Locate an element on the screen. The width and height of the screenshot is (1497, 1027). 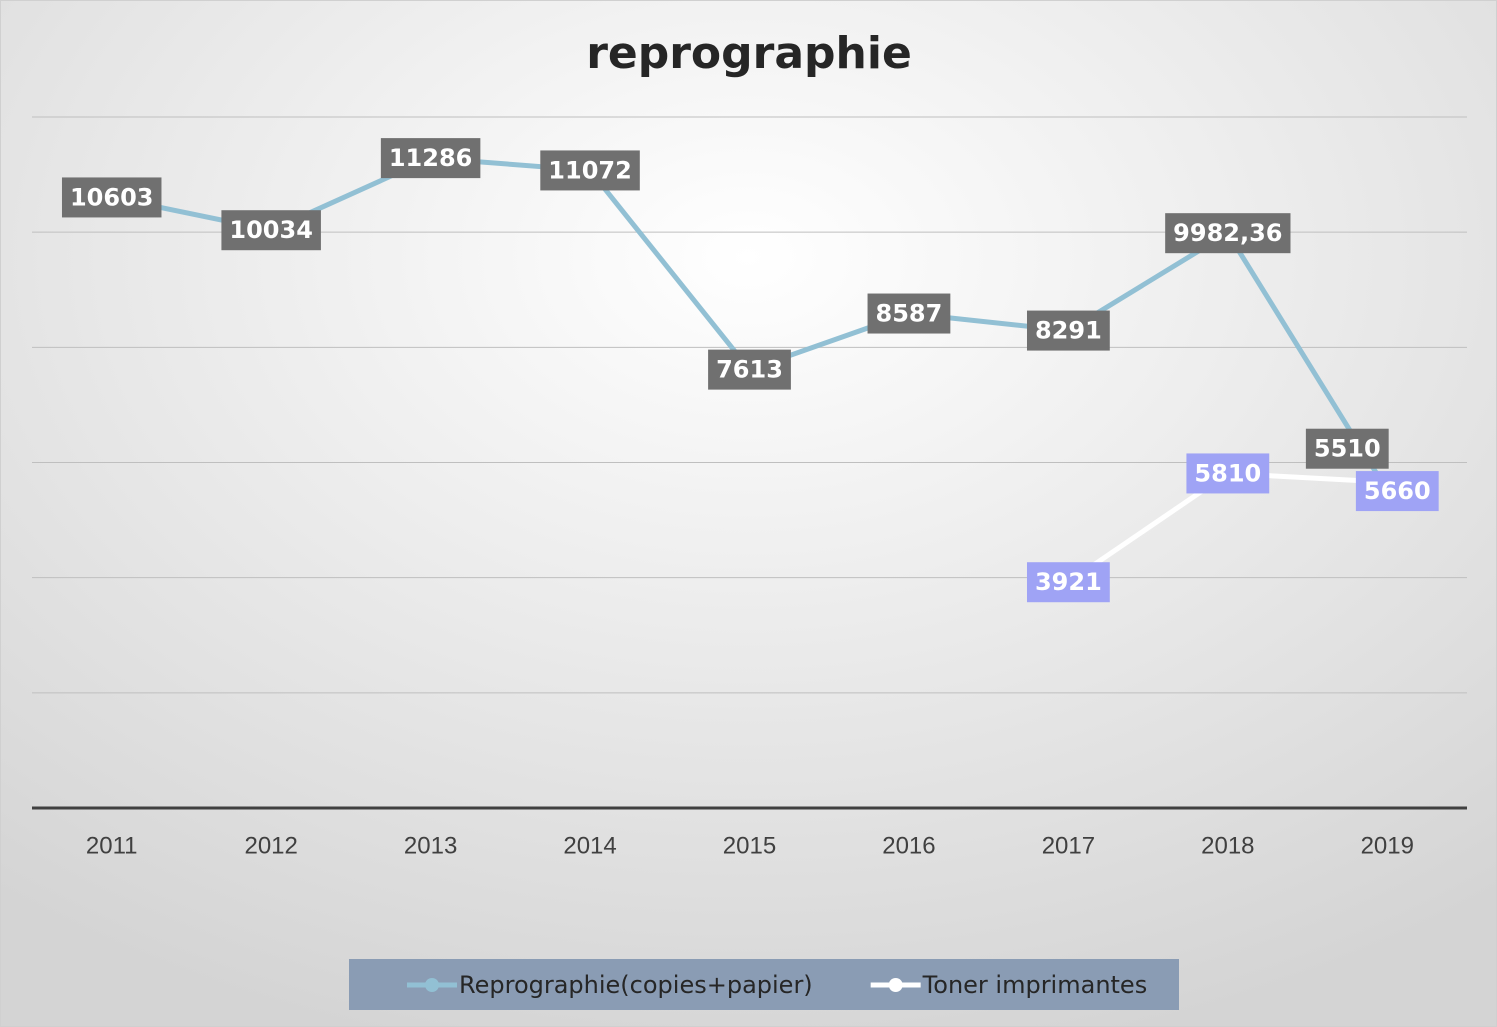
data-label: 5810 is located at coordinates (1227, 473).